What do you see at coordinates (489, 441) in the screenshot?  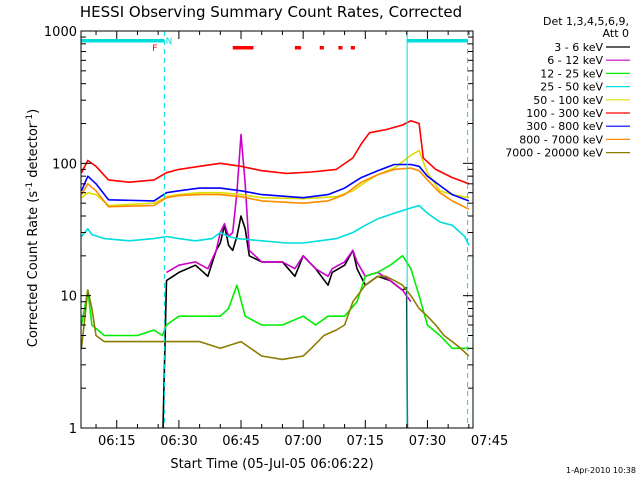 I see `x-tick-label: 07:45` at bounding box center [489, 441].